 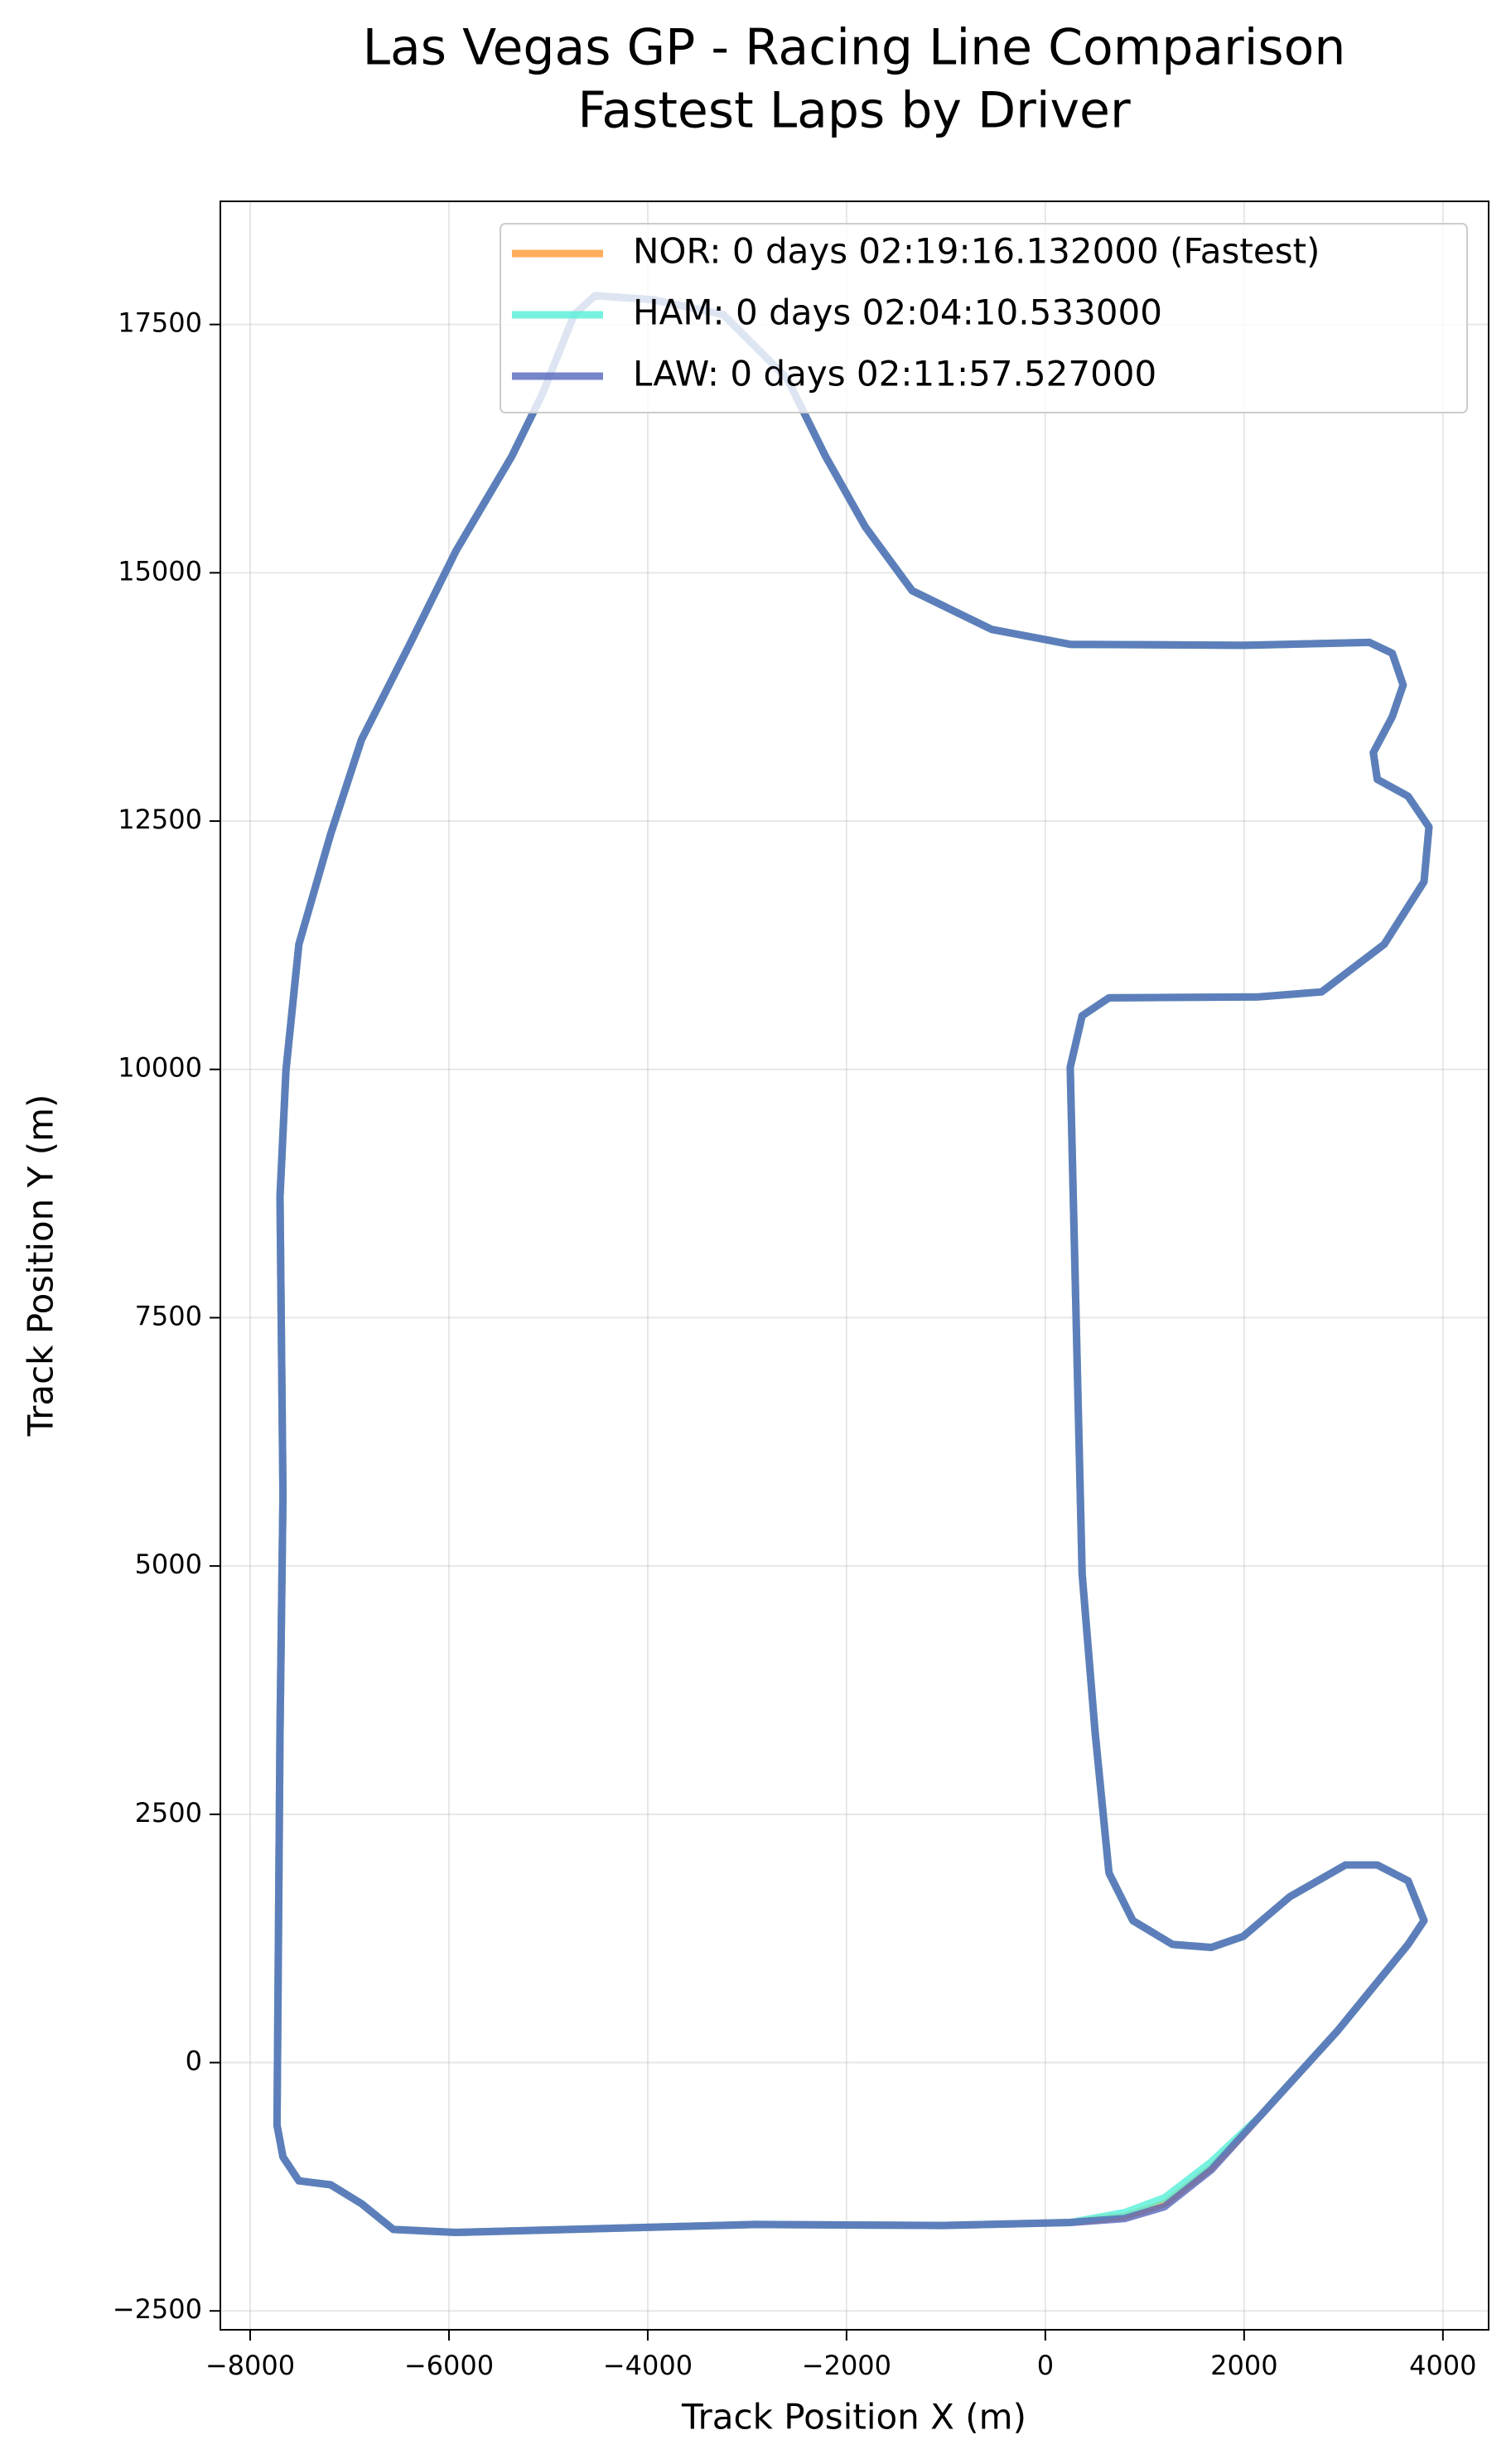 What do you see at coordinates (160, 571) in the screenshot?
I see `y-tick-label: 15000` at bounding box center [160, 571].